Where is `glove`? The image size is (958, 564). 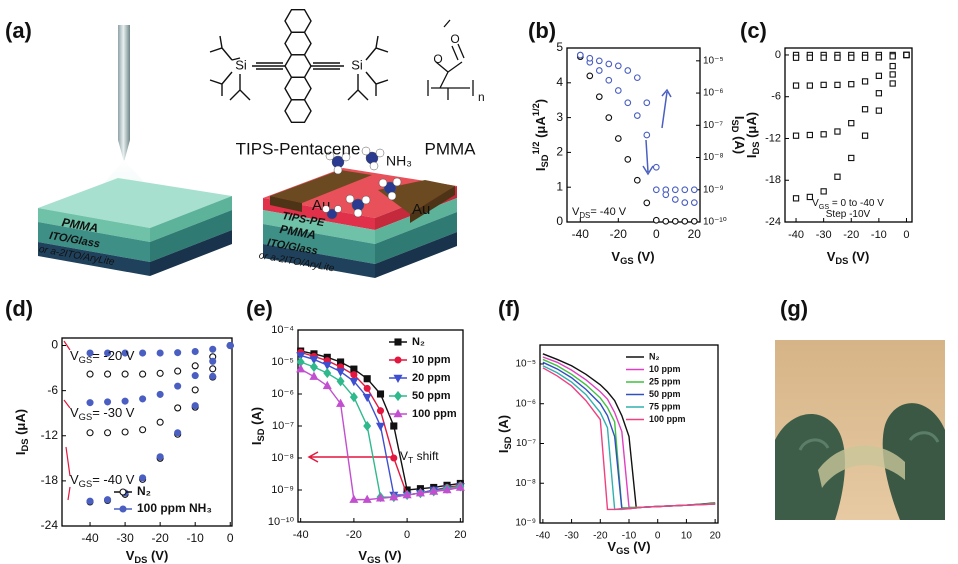
glove is located at coordinates (810, 466).